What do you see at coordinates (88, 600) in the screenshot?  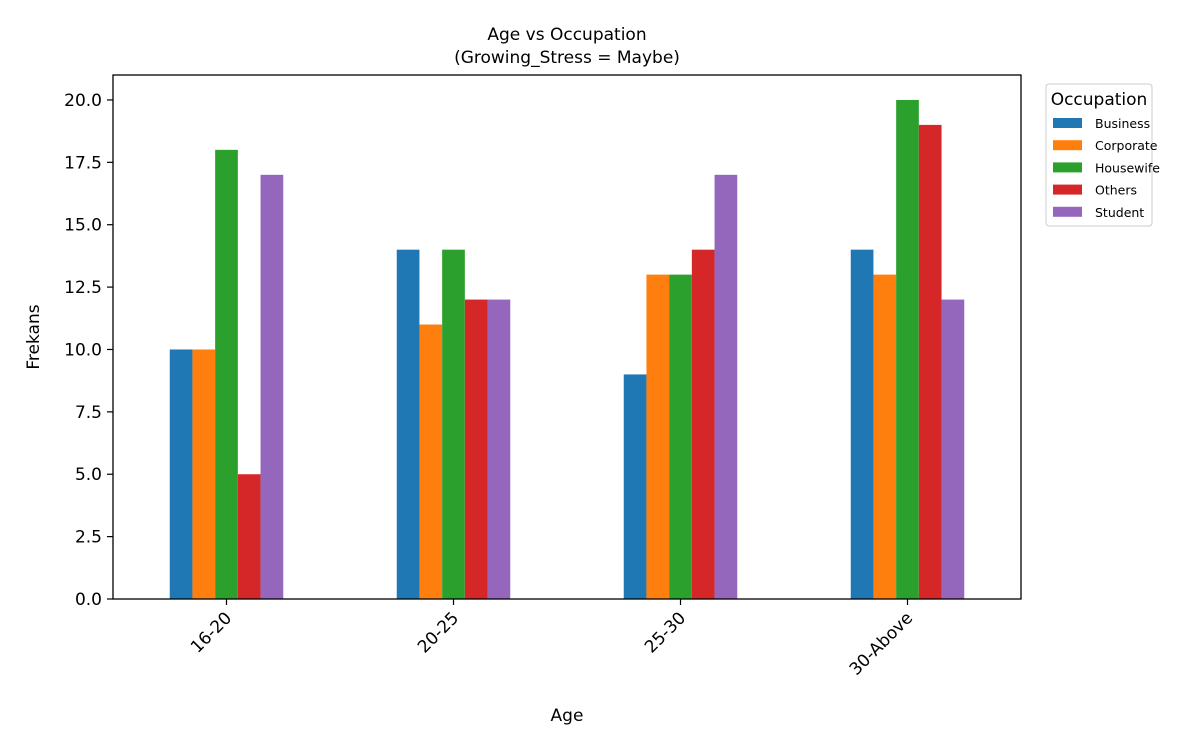 I see `y-tick-label: 0.0` at bounding box center [88, 600].